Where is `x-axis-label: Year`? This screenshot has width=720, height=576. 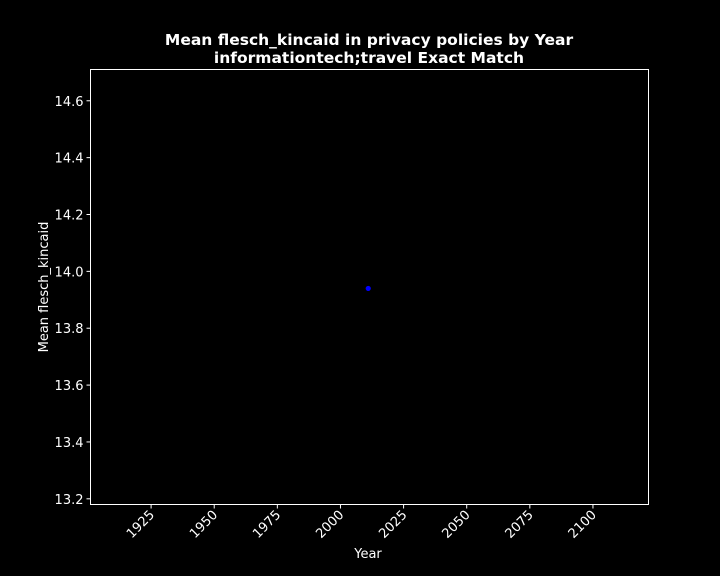
x-axis-label: Year is located at coordinates (367, 554).